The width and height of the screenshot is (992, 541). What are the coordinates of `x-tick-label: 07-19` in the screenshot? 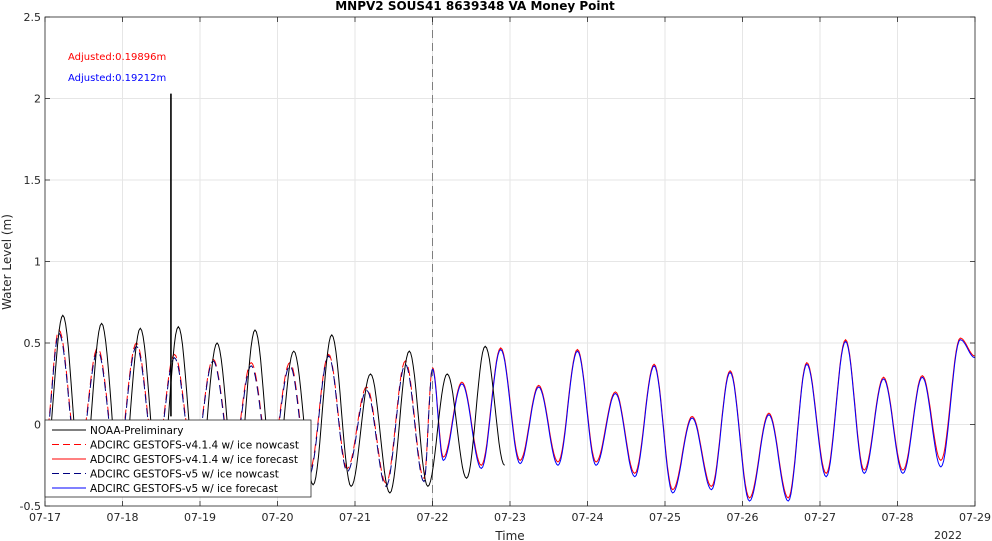 It's located at (200, 517).